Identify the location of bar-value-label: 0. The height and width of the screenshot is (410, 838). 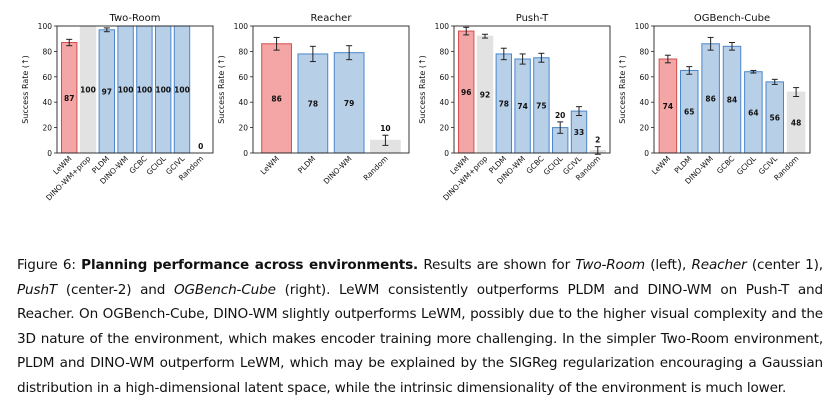
(200, 146).